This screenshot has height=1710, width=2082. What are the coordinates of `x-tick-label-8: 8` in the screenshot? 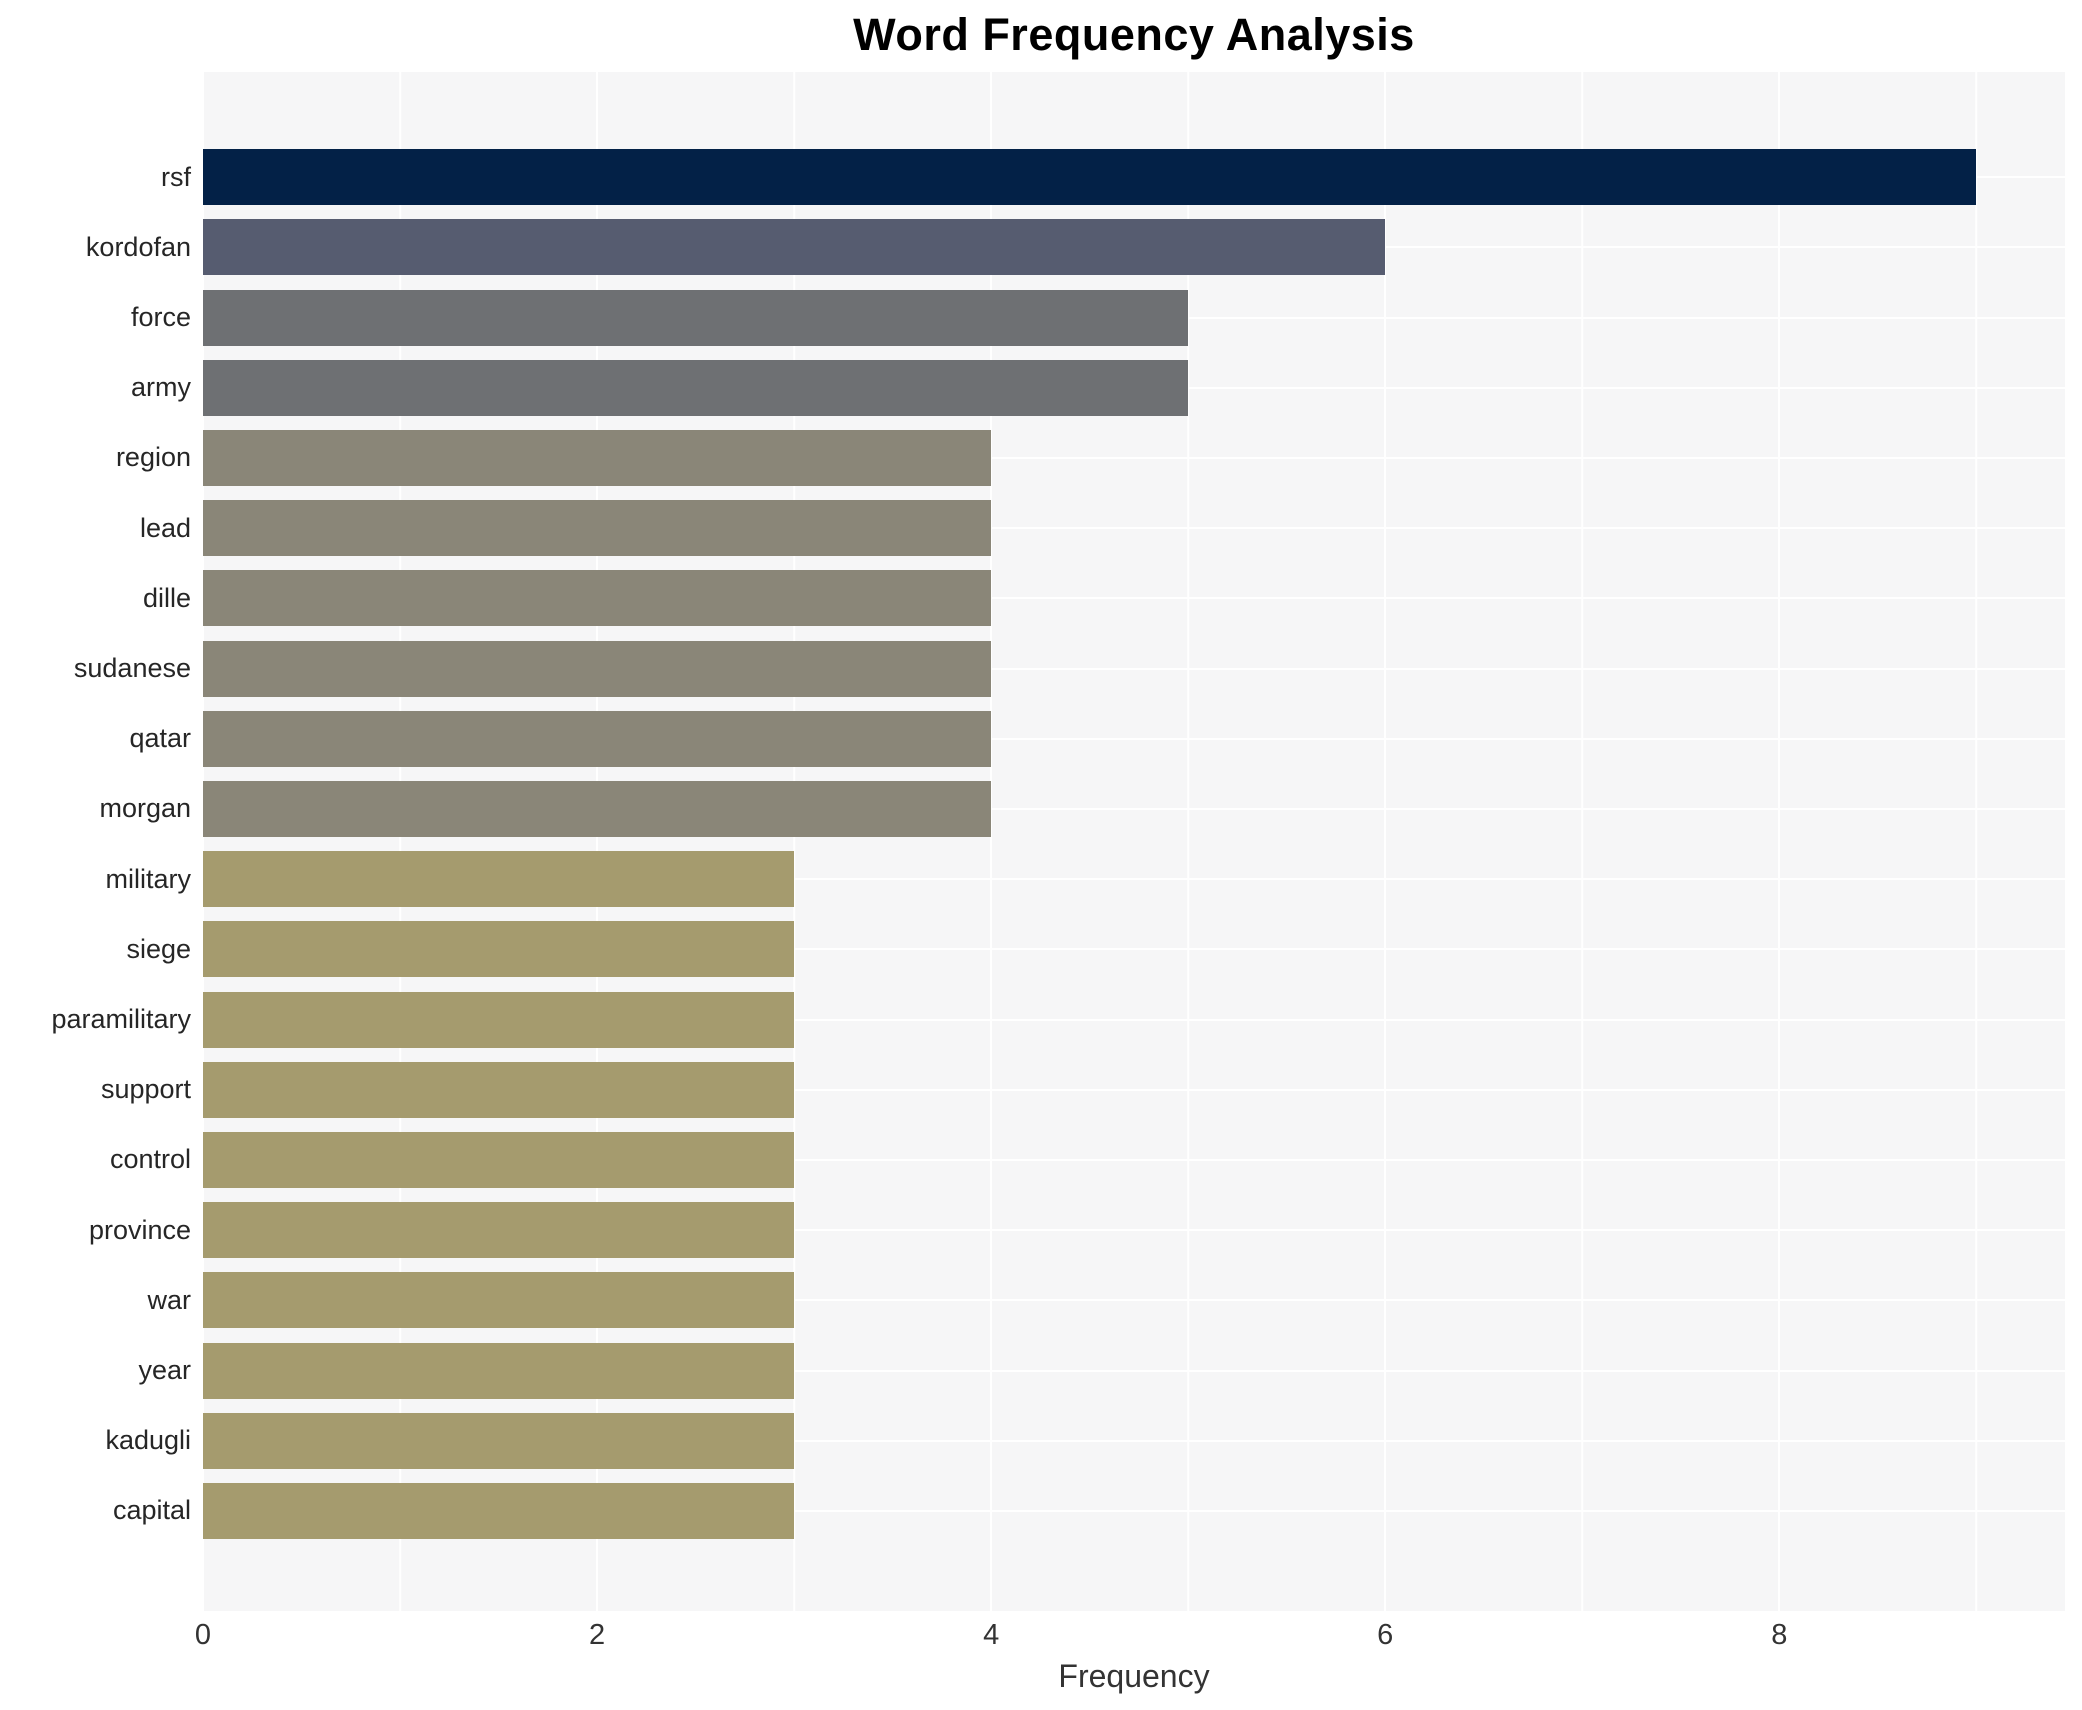 It's located at (1779, 1635).